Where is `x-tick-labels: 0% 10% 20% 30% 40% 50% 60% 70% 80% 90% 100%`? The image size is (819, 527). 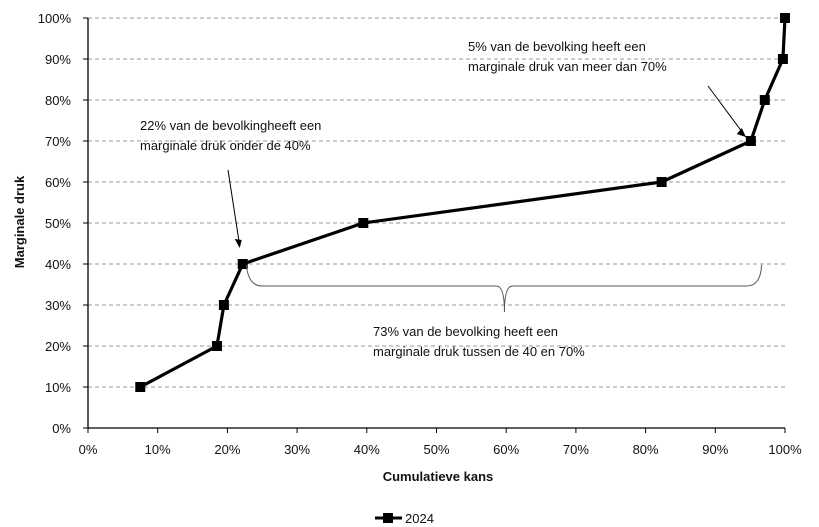
x-tick-labels: 0% 10% 20% 30% 40% 50% 60% 70% 80% 90% 100% is located at coordinates (440, 449).